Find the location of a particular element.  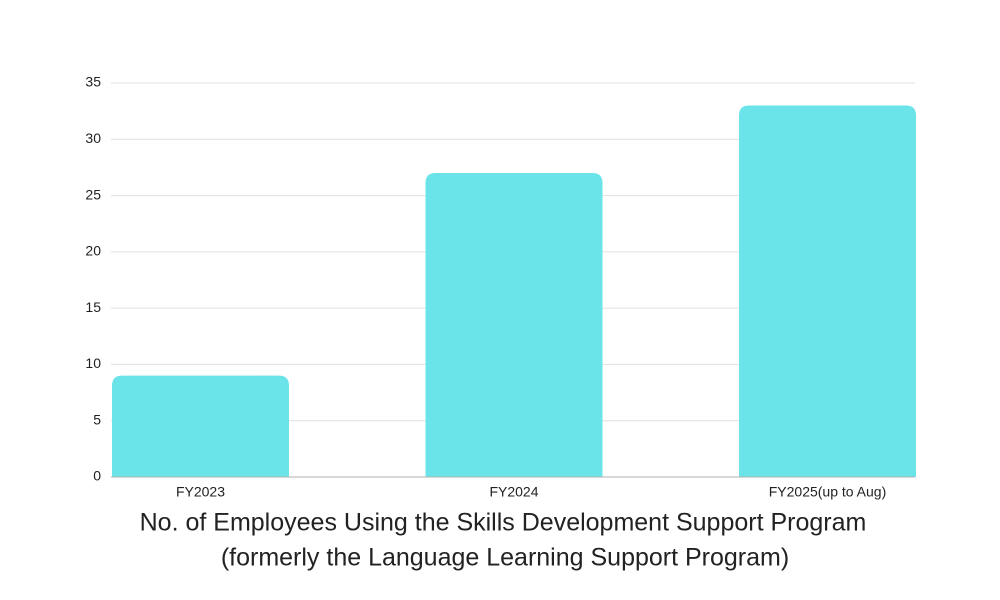

y-tick-label: 35 is located at coordinates (93, 82).